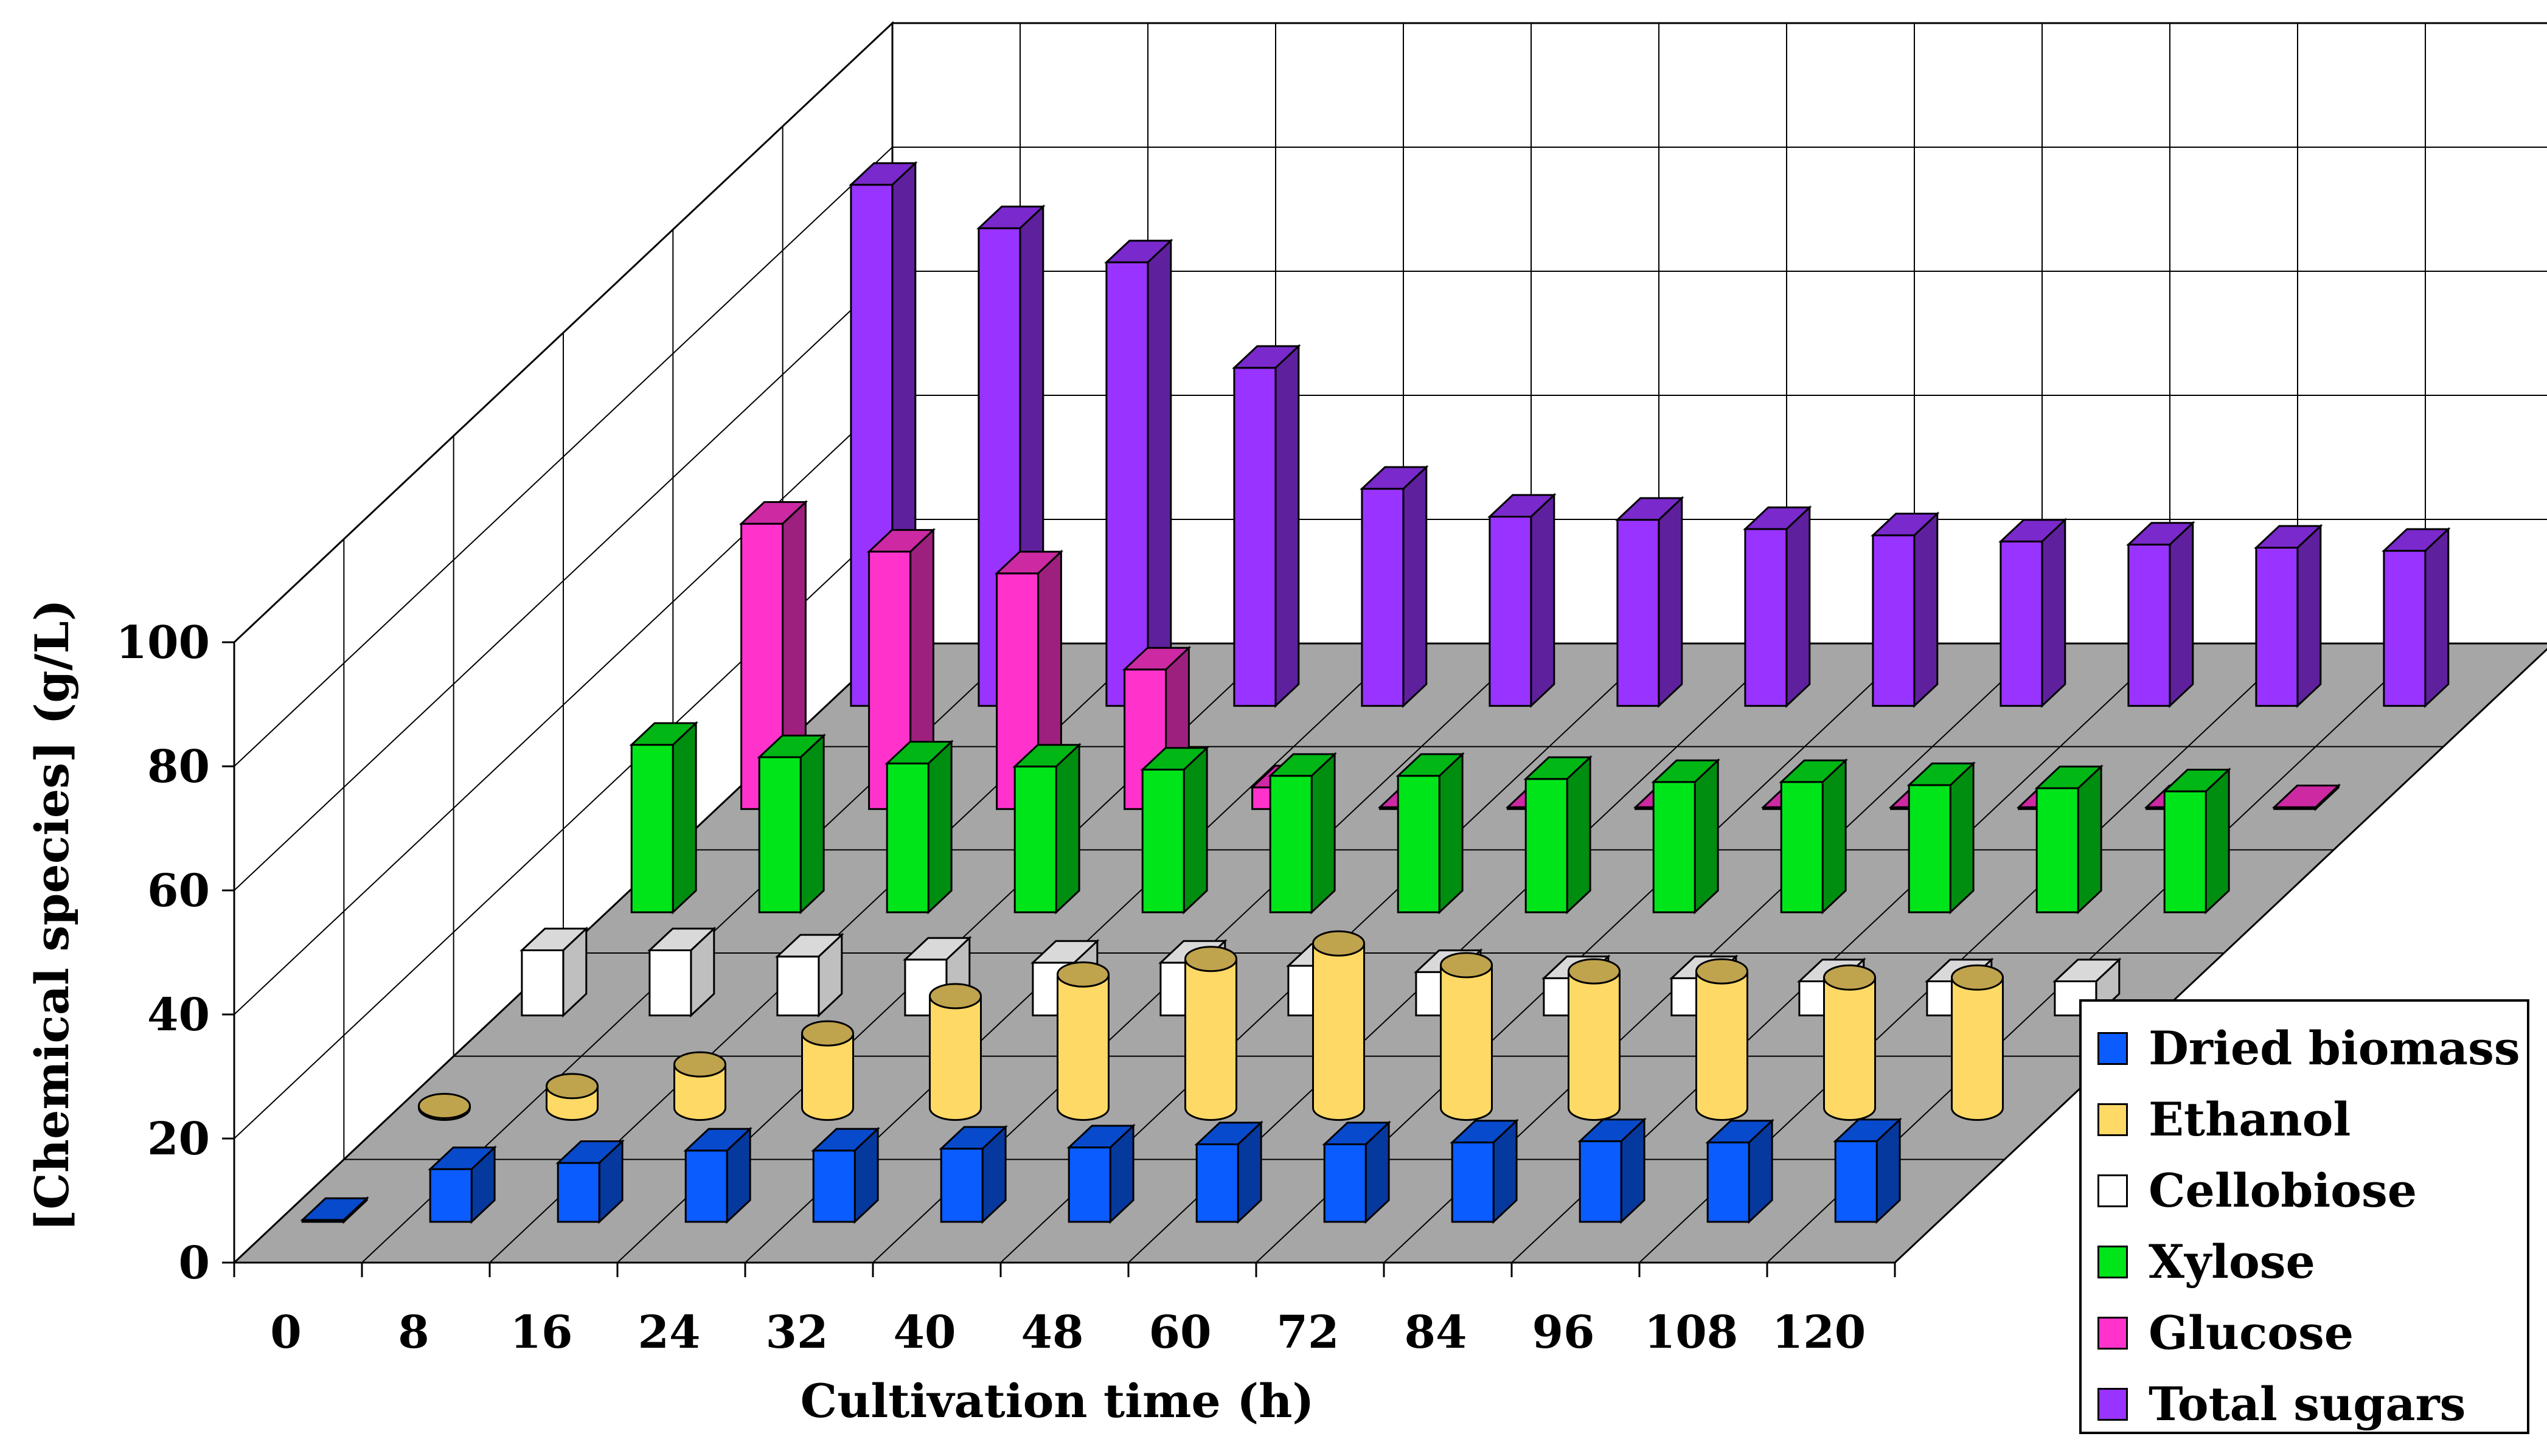 The width and height of the screenshot is (2547, 1456). What do you see at coordinates (1308, 1332) in the screenshot?
I see `x-tick-label: 72` at bounding box center [1308, 1332].